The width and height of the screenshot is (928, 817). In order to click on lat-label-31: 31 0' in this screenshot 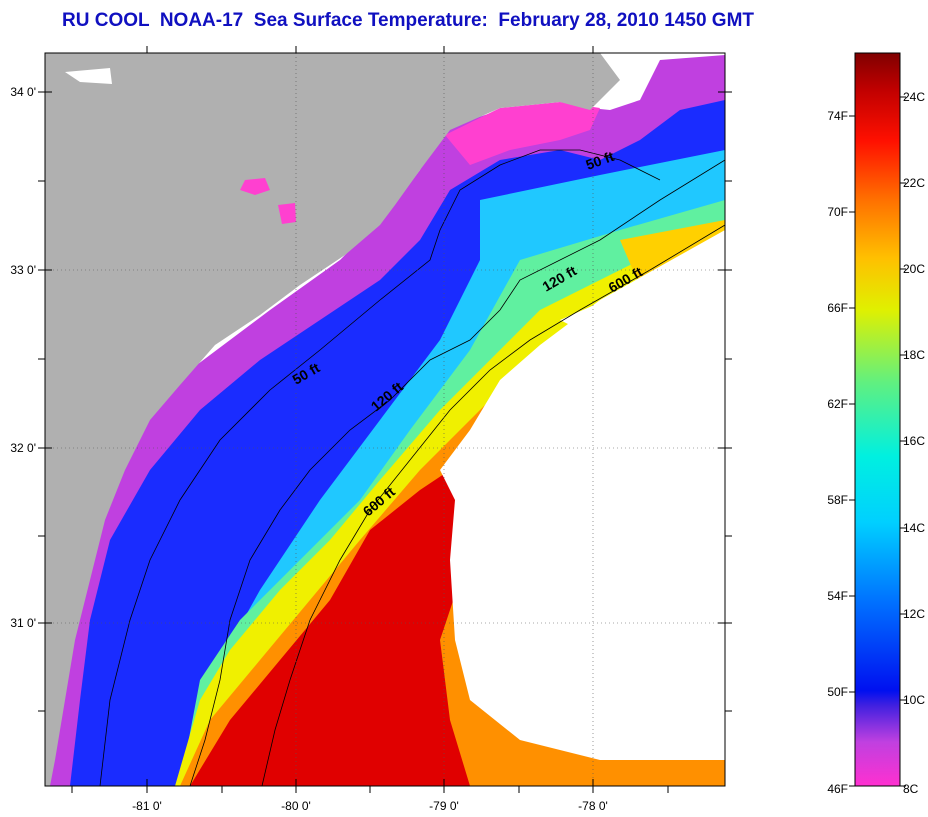, I will do `click(23, 623)`.